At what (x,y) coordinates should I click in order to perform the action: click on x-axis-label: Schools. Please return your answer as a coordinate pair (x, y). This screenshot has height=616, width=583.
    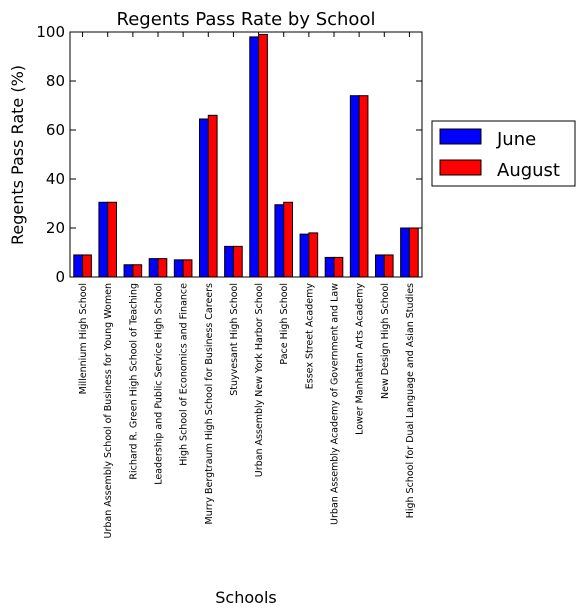
    Looking at the image, I should click on (245, 597).